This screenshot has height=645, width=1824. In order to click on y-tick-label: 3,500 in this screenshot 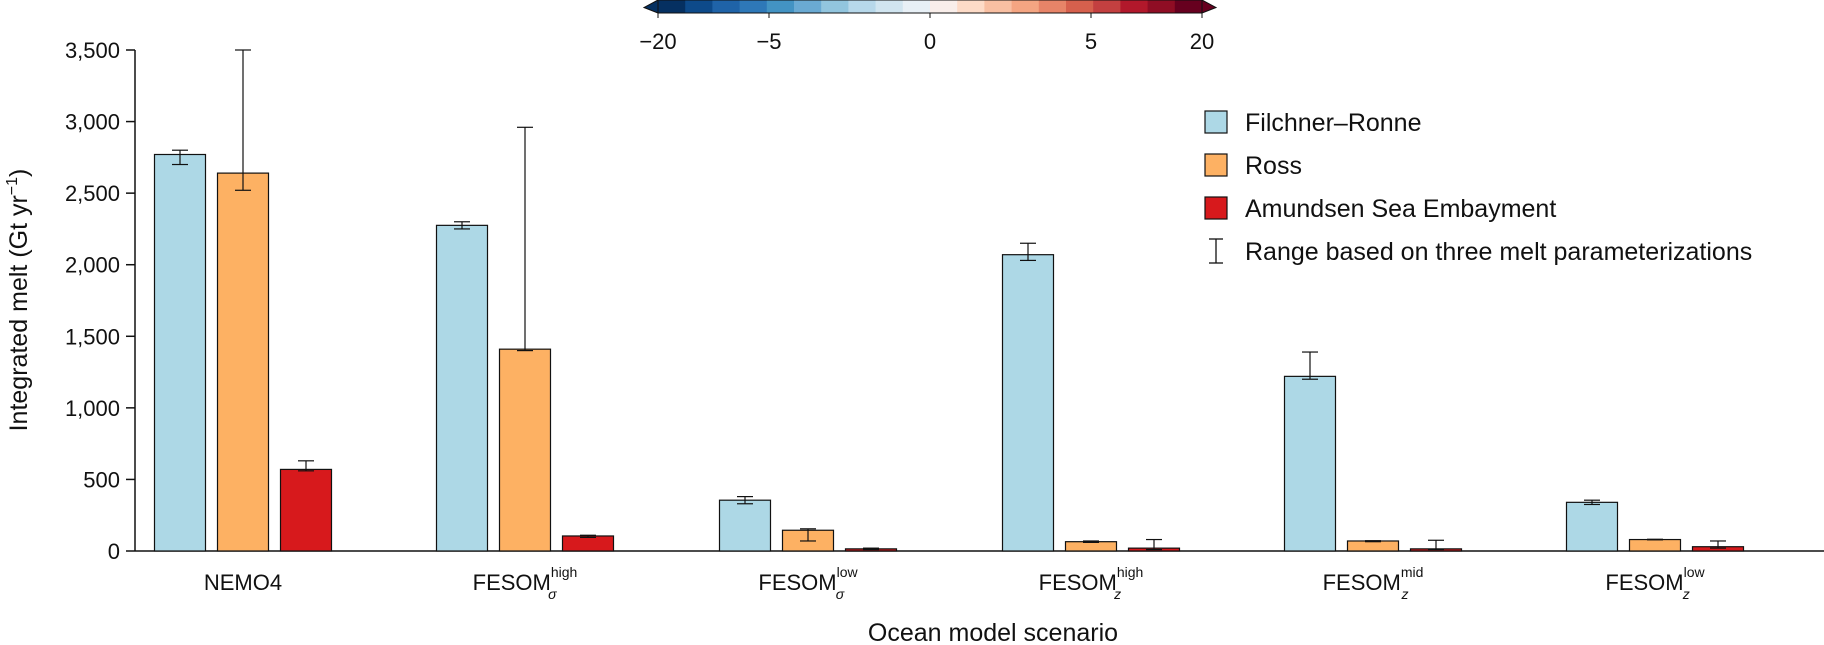, I will do `click(92, 50)`.